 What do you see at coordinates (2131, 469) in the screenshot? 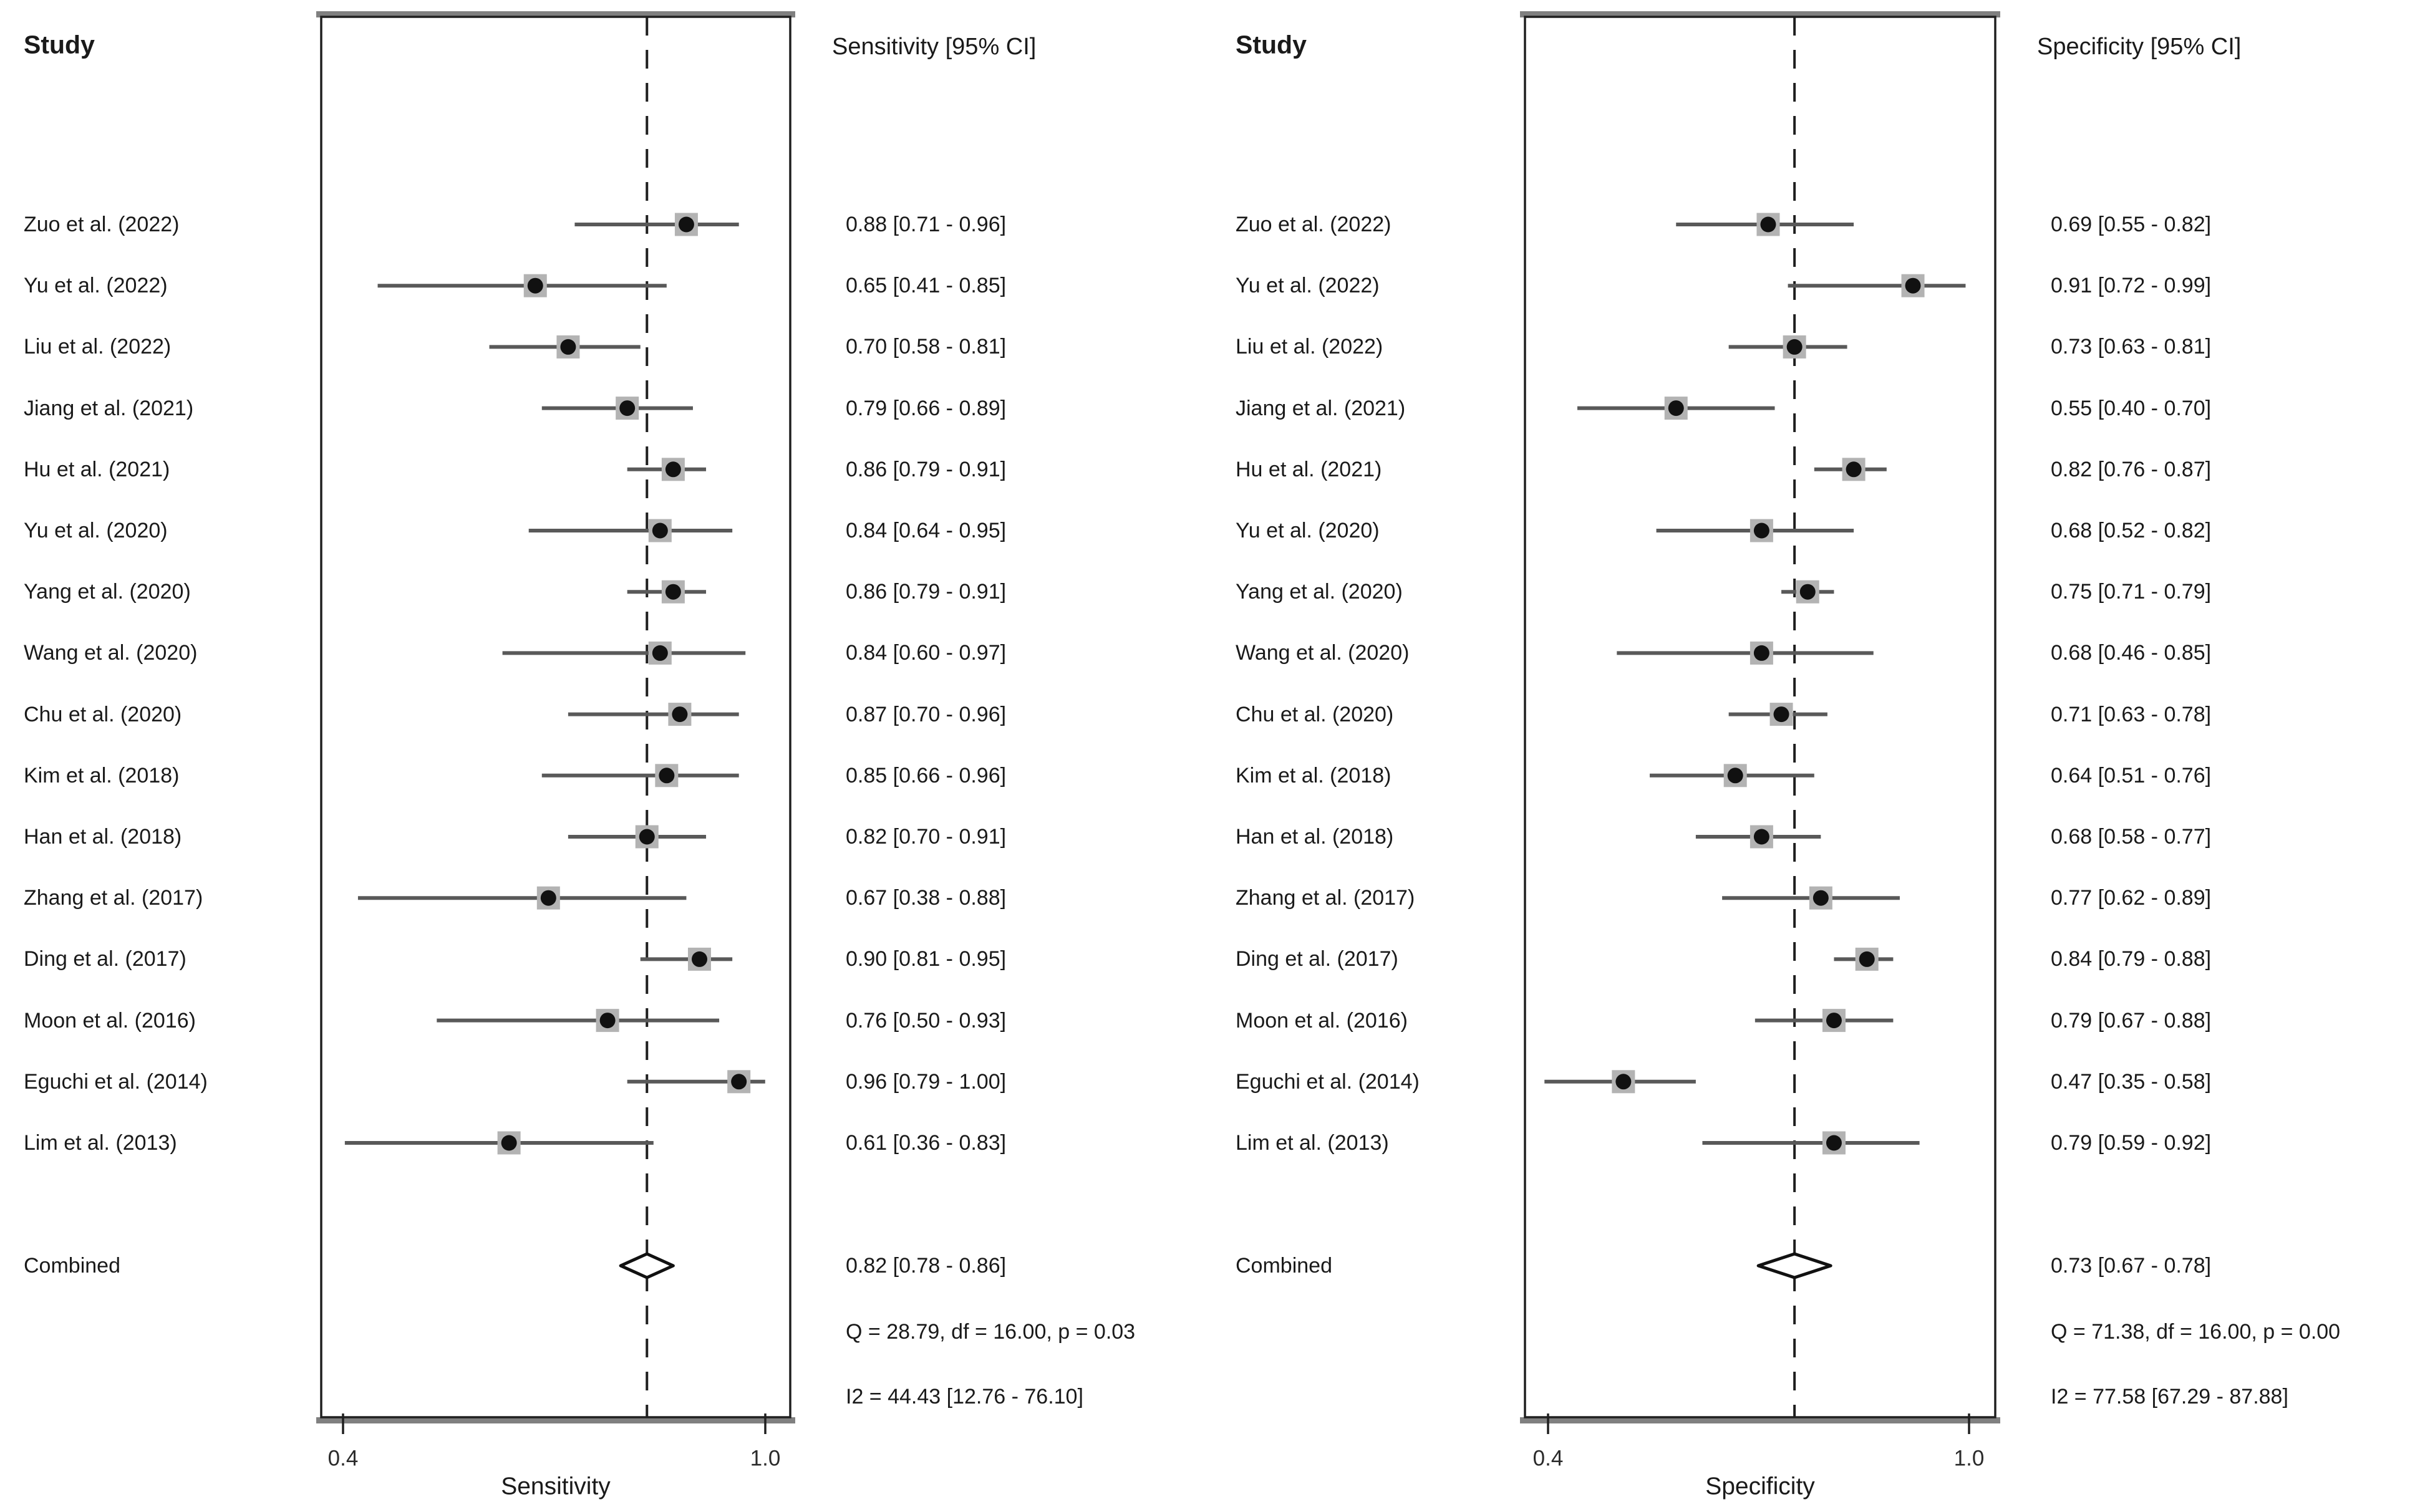
I see `estimate-value: 0.82 [0.76 - 0.87]` at bounding box center [2131, 469].